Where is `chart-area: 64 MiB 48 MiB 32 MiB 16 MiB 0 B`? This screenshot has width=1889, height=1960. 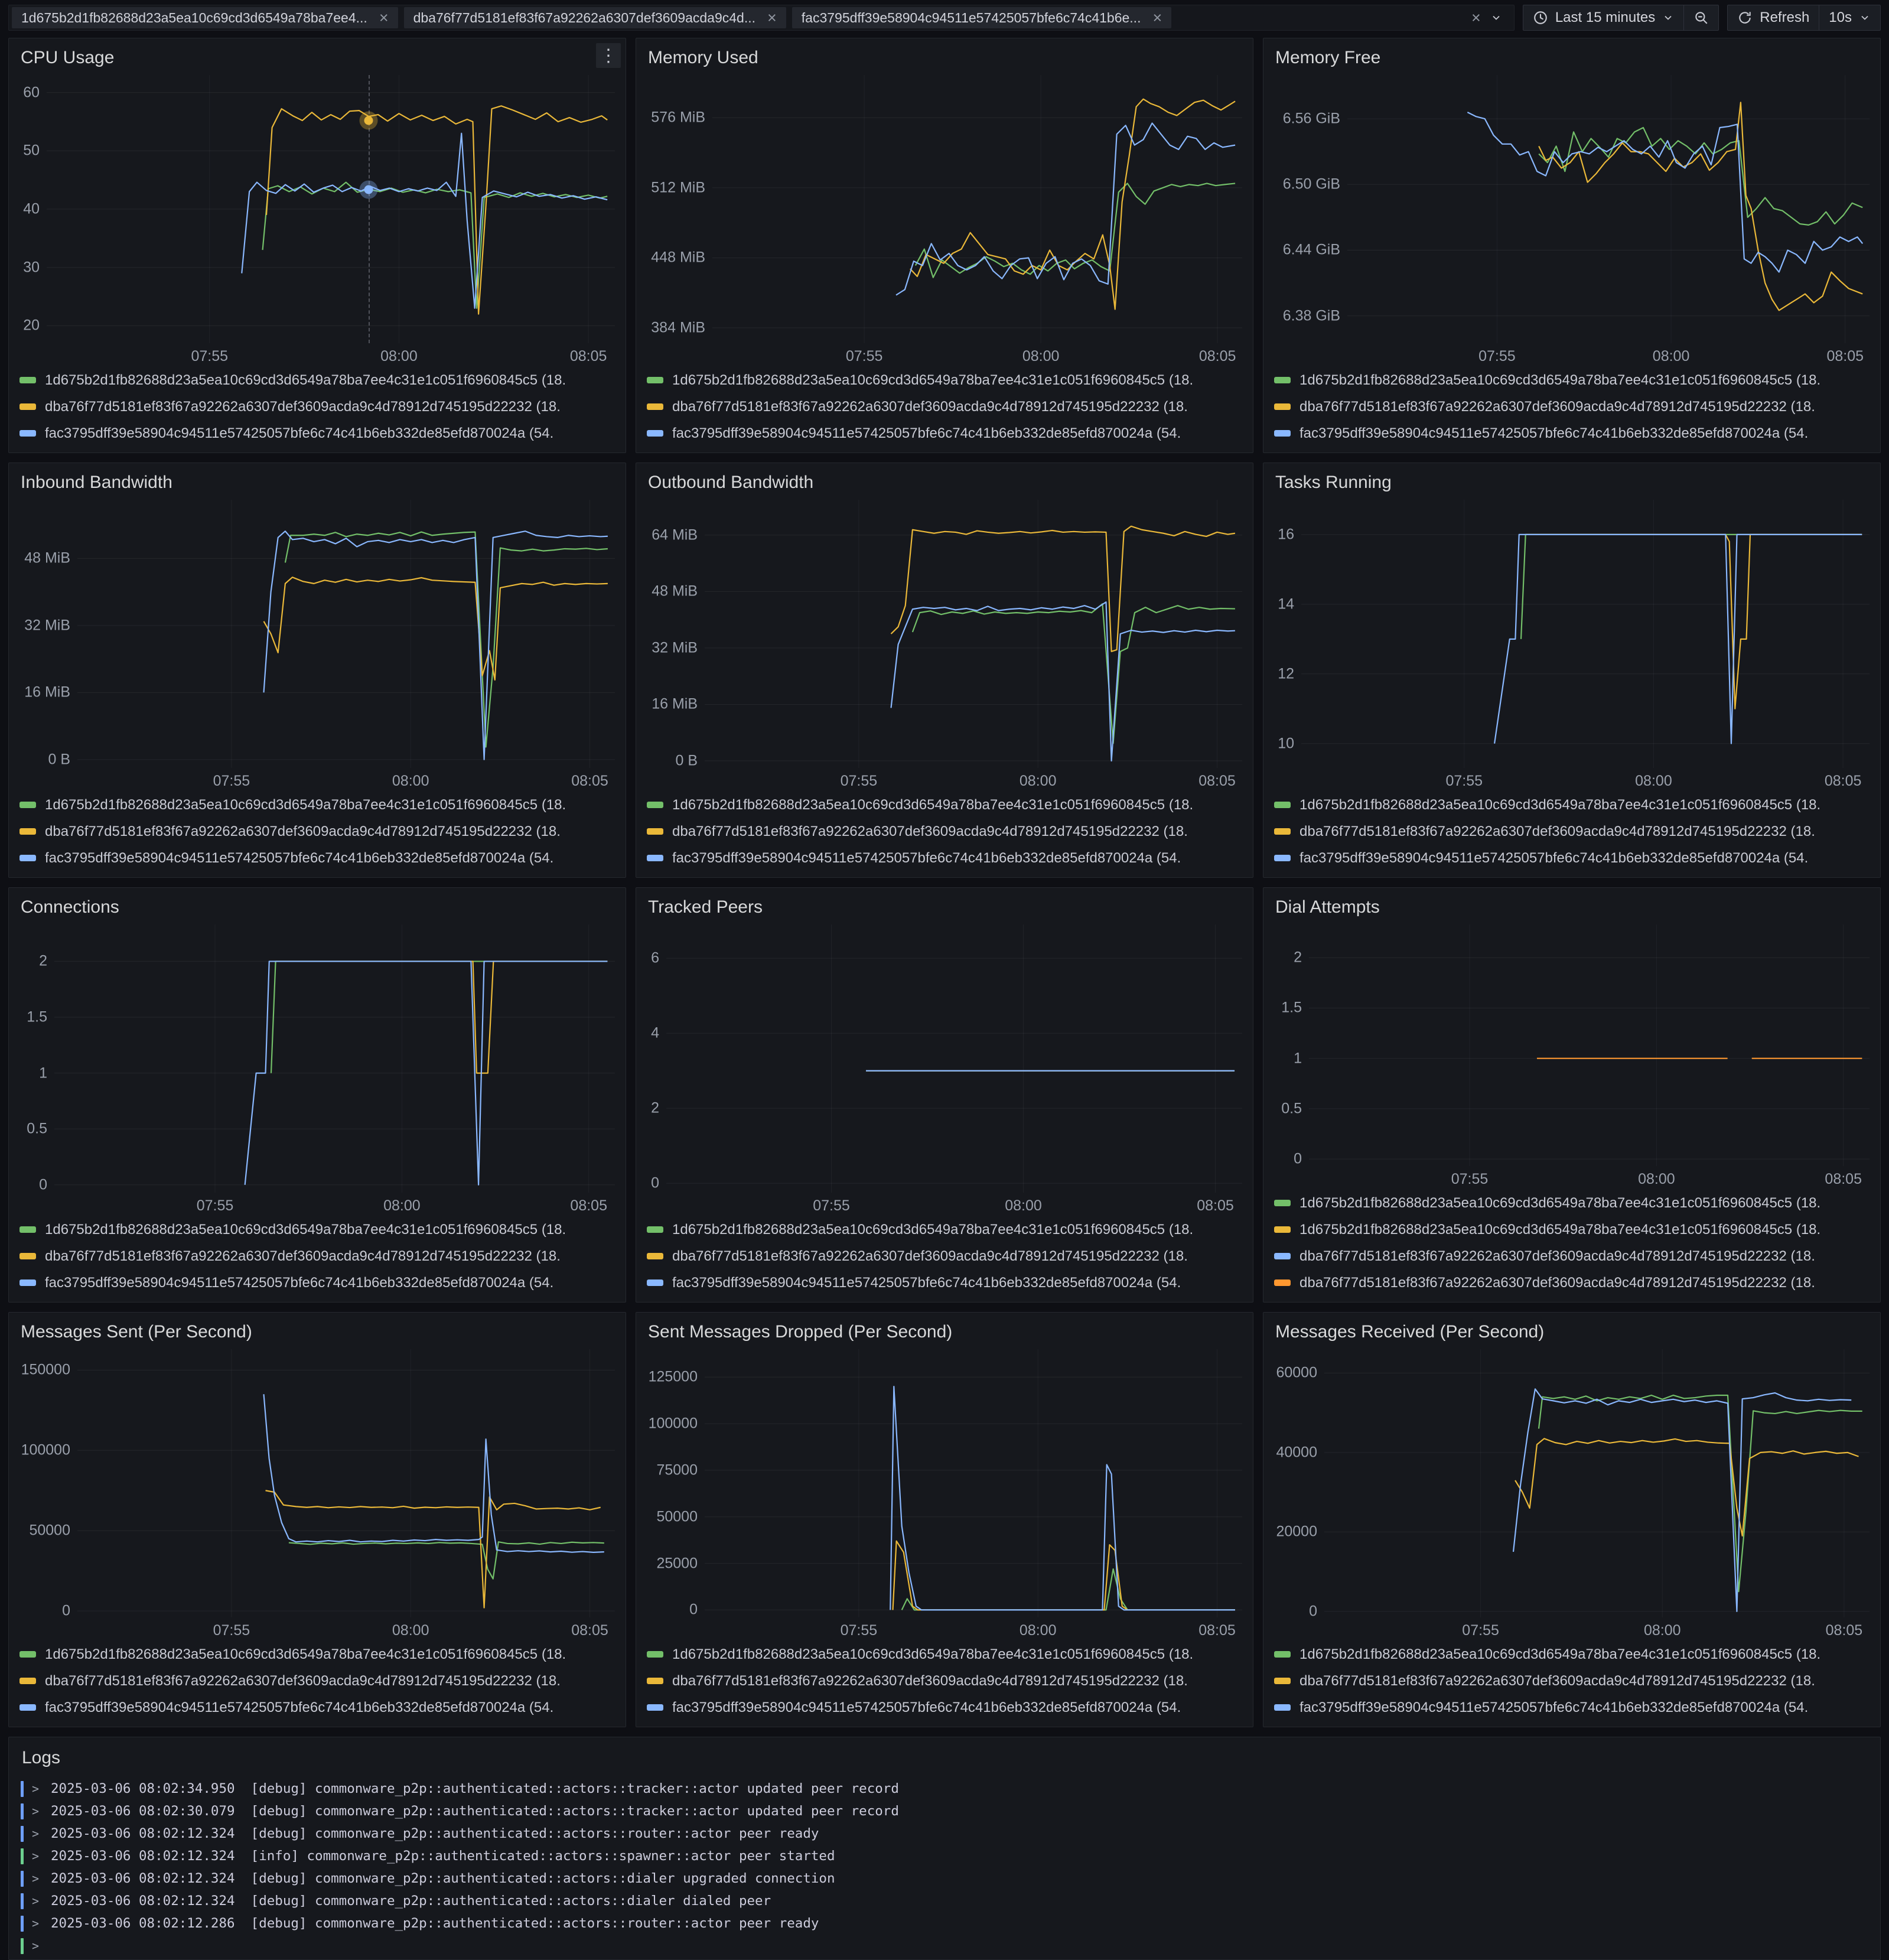
chart-area: 64 MiB 48 MiB 32 MiB 16 MiB 0 B is located at coordinates (945, 634).